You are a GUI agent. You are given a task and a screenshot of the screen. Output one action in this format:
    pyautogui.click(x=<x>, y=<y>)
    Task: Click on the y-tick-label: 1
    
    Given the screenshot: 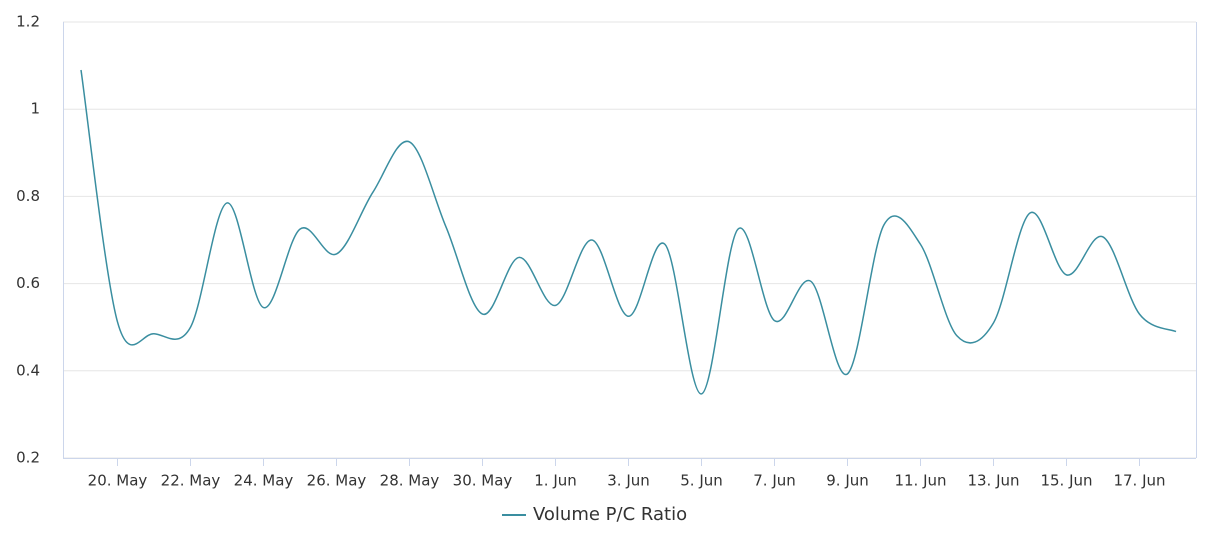 What is the action you would take?
    pyautogui.click(x=35, y=109)
    